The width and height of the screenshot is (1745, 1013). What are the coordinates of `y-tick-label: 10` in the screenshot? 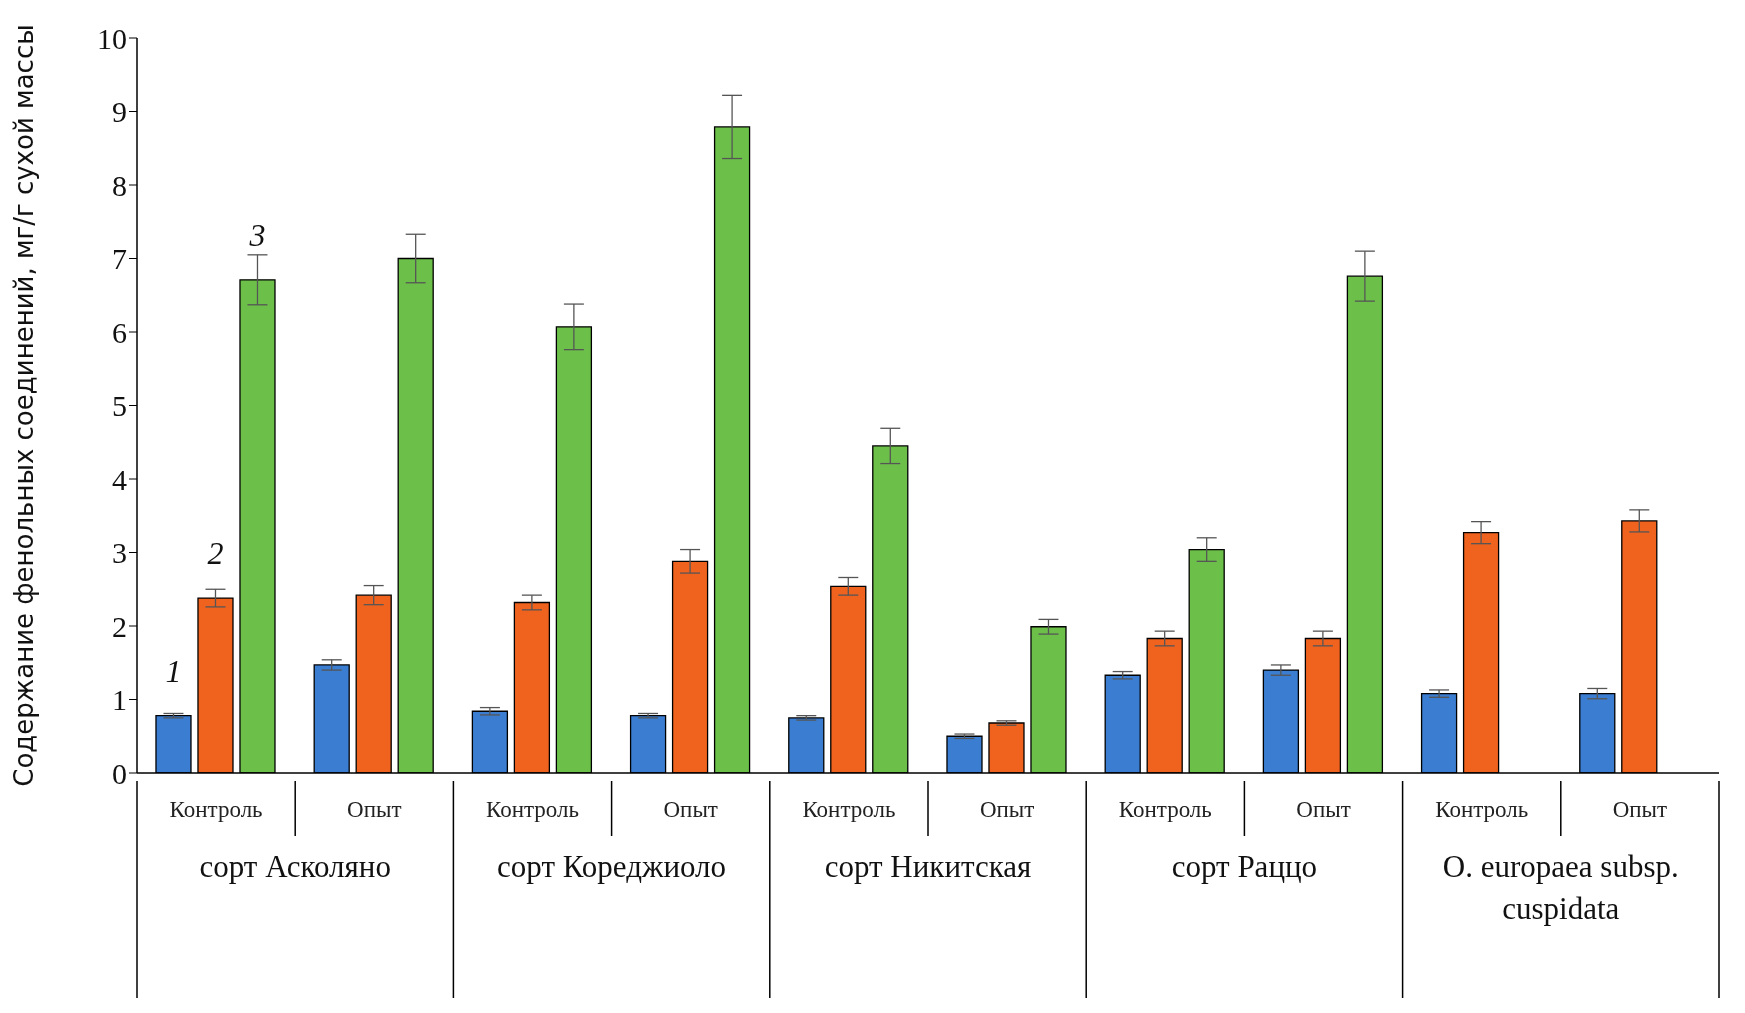 It's located at (112, 38).